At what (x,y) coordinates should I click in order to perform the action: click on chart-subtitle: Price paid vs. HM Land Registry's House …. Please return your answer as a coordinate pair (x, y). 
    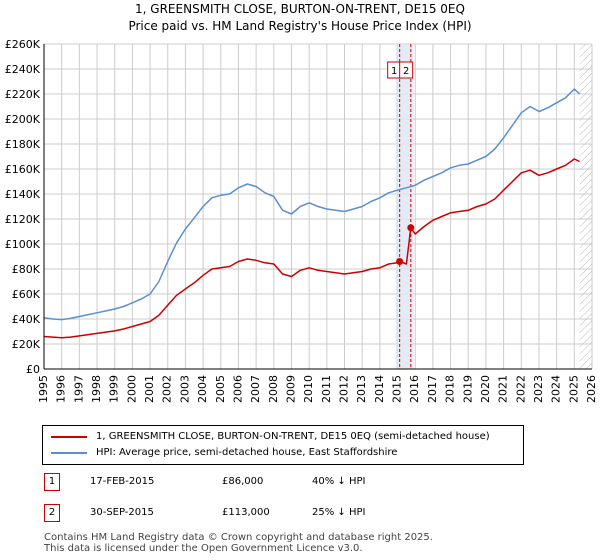
    Looking at the image, I should click on (300, 26).